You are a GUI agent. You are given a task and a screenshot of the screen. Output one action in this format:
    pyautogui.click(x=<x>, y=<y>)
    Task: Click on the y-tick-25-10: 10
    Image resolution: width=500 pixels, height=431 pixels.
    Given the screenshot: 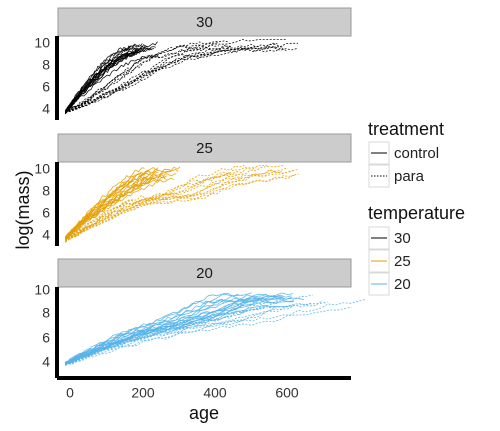 What is the action you would take?
    pyautogui.click(x=42, y=169)
    